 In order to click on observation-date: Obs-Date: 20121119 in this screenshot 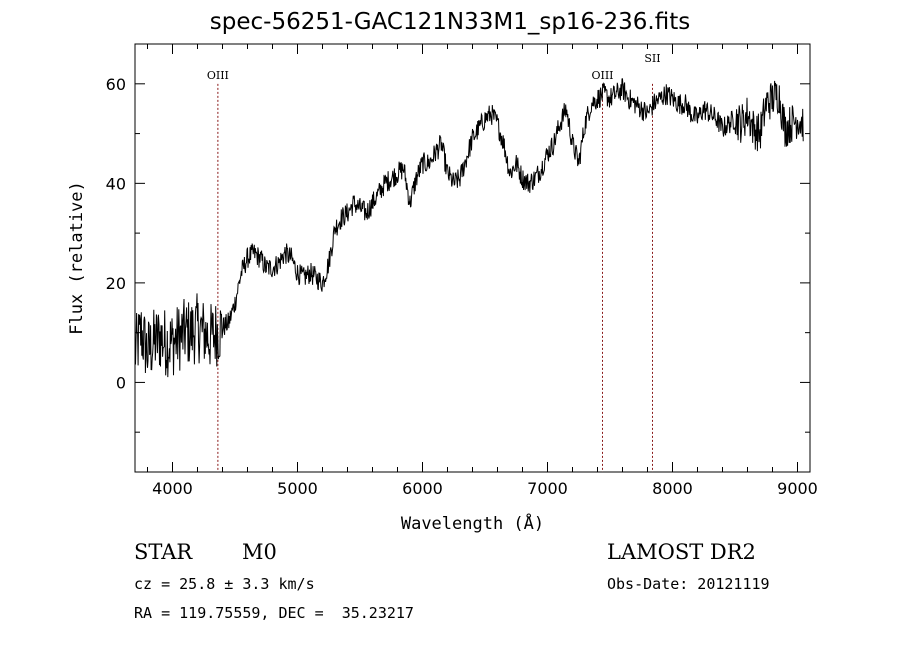, I will do `click(688, 584)`.